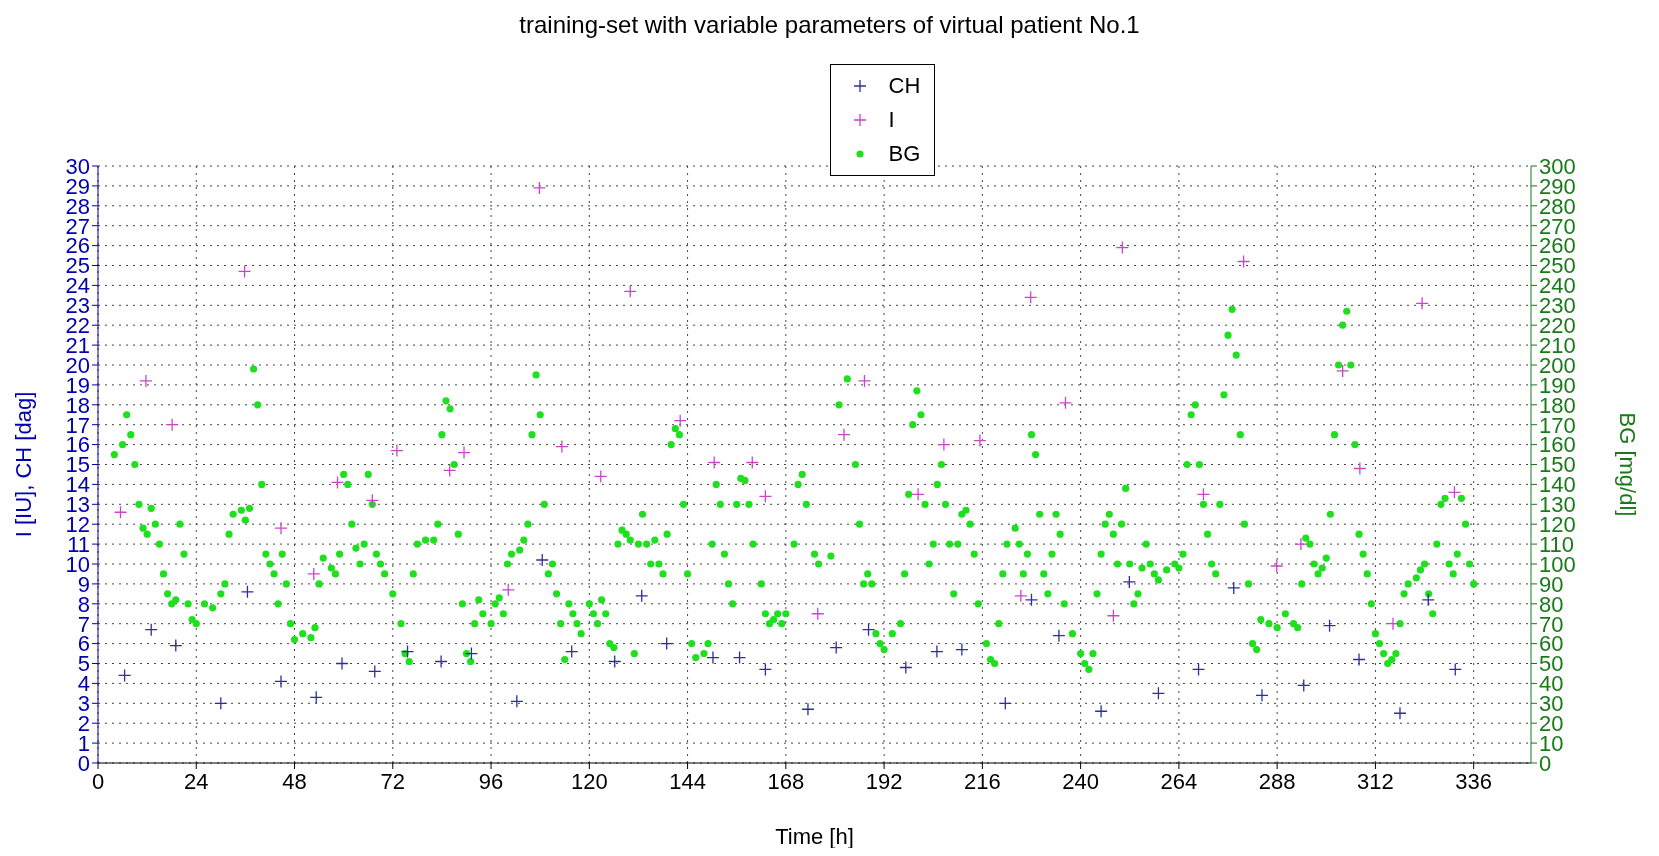 The image size is (1659, 856). I want to click on x-tick-label: 216, so click(982, 781).